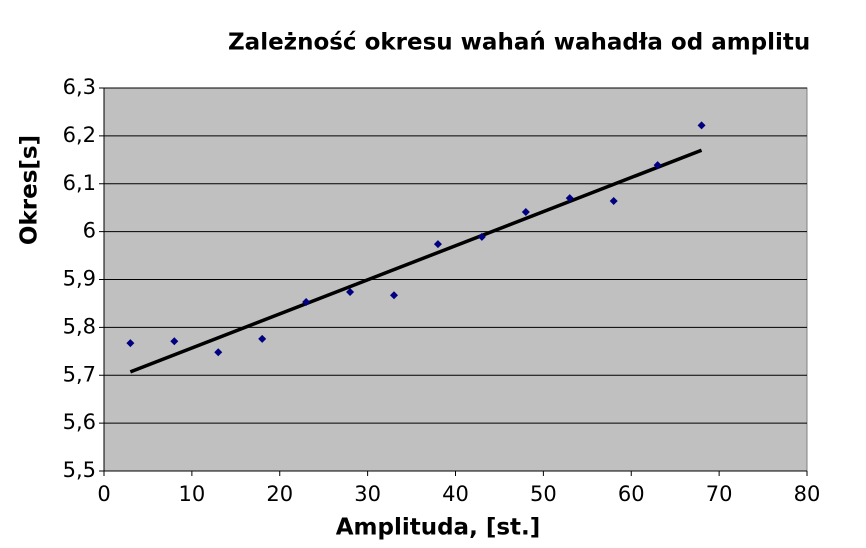 The image size is (866, 548). Describe the element at coordinates (79, 87) in the screenshot. I see `y-tick-label: 6,3` at that location.